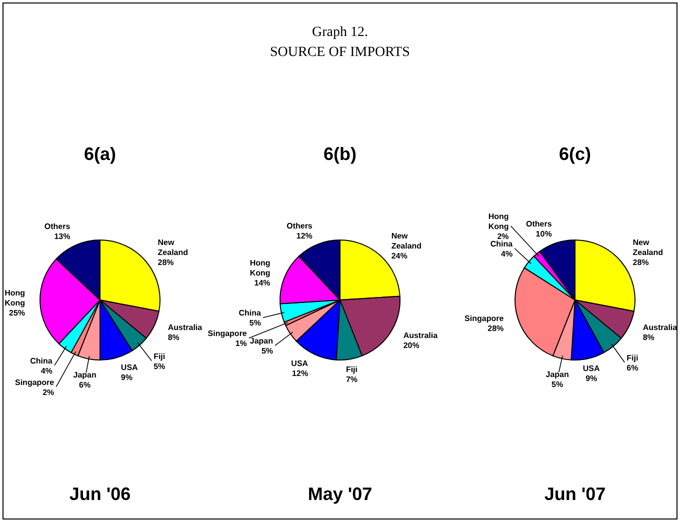  I want to click on data-label: 1%, so click(241, 343).